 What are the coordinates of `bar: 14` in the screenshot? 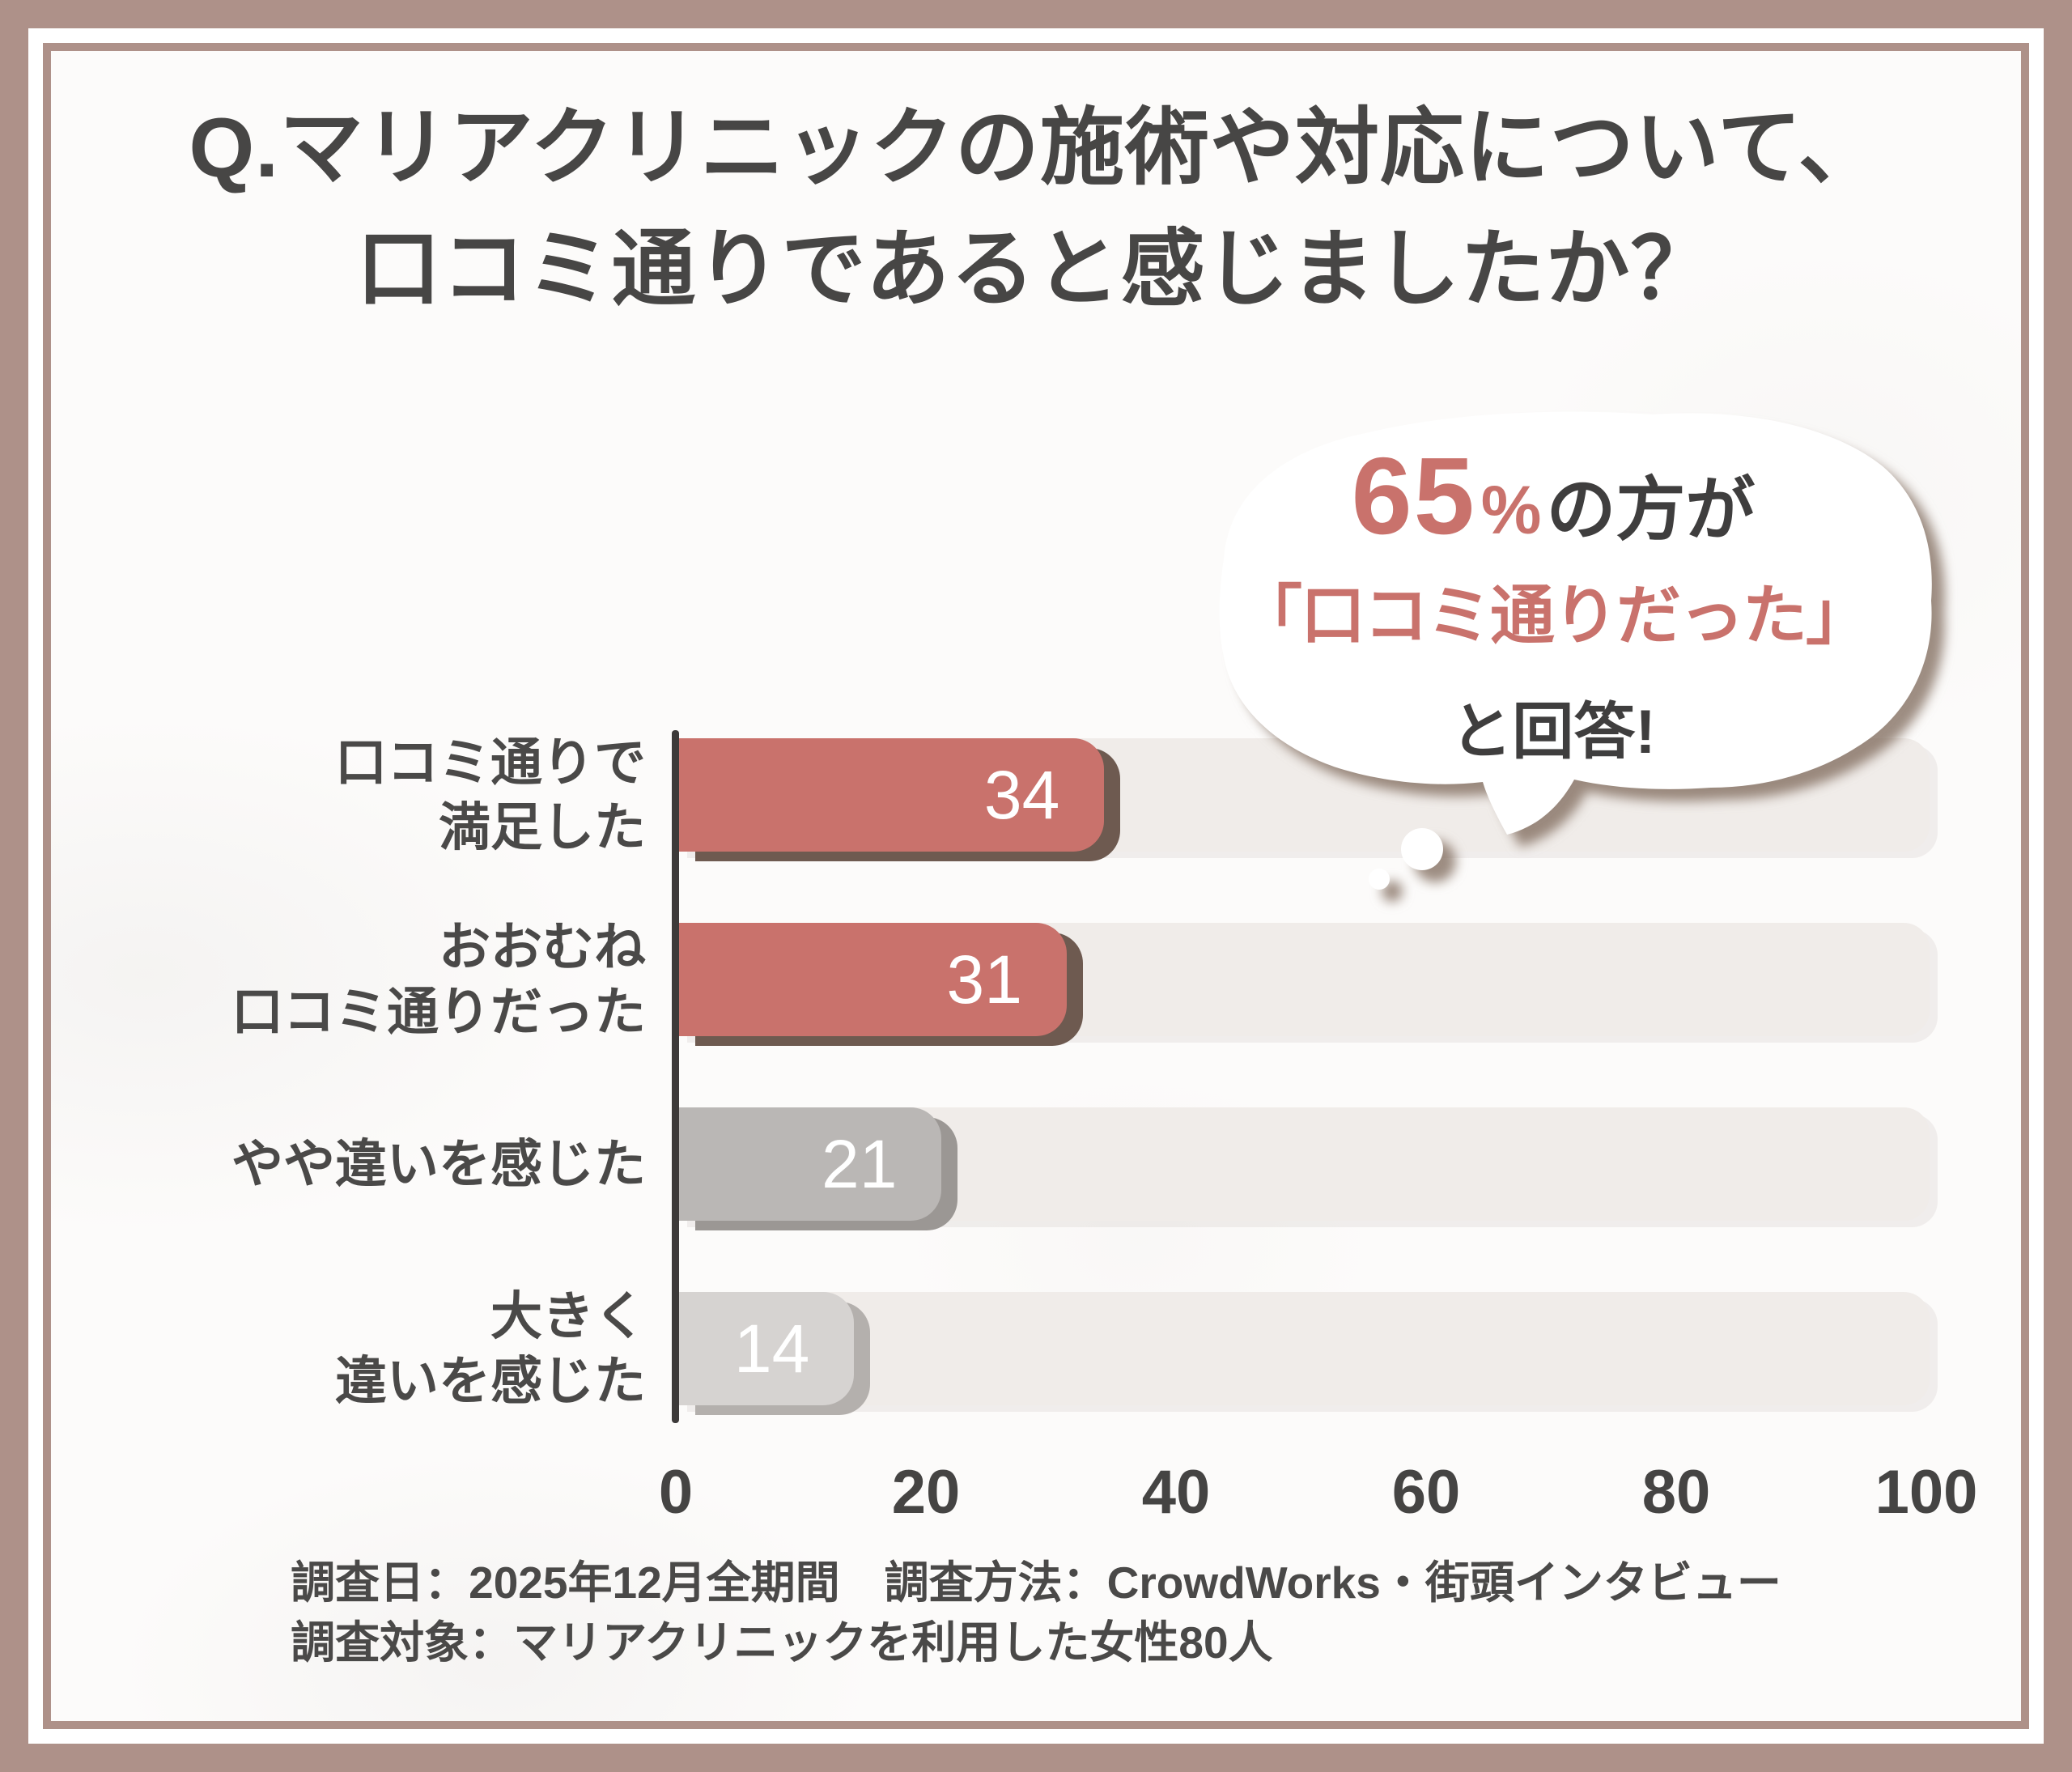 It's located at (767, 1349).